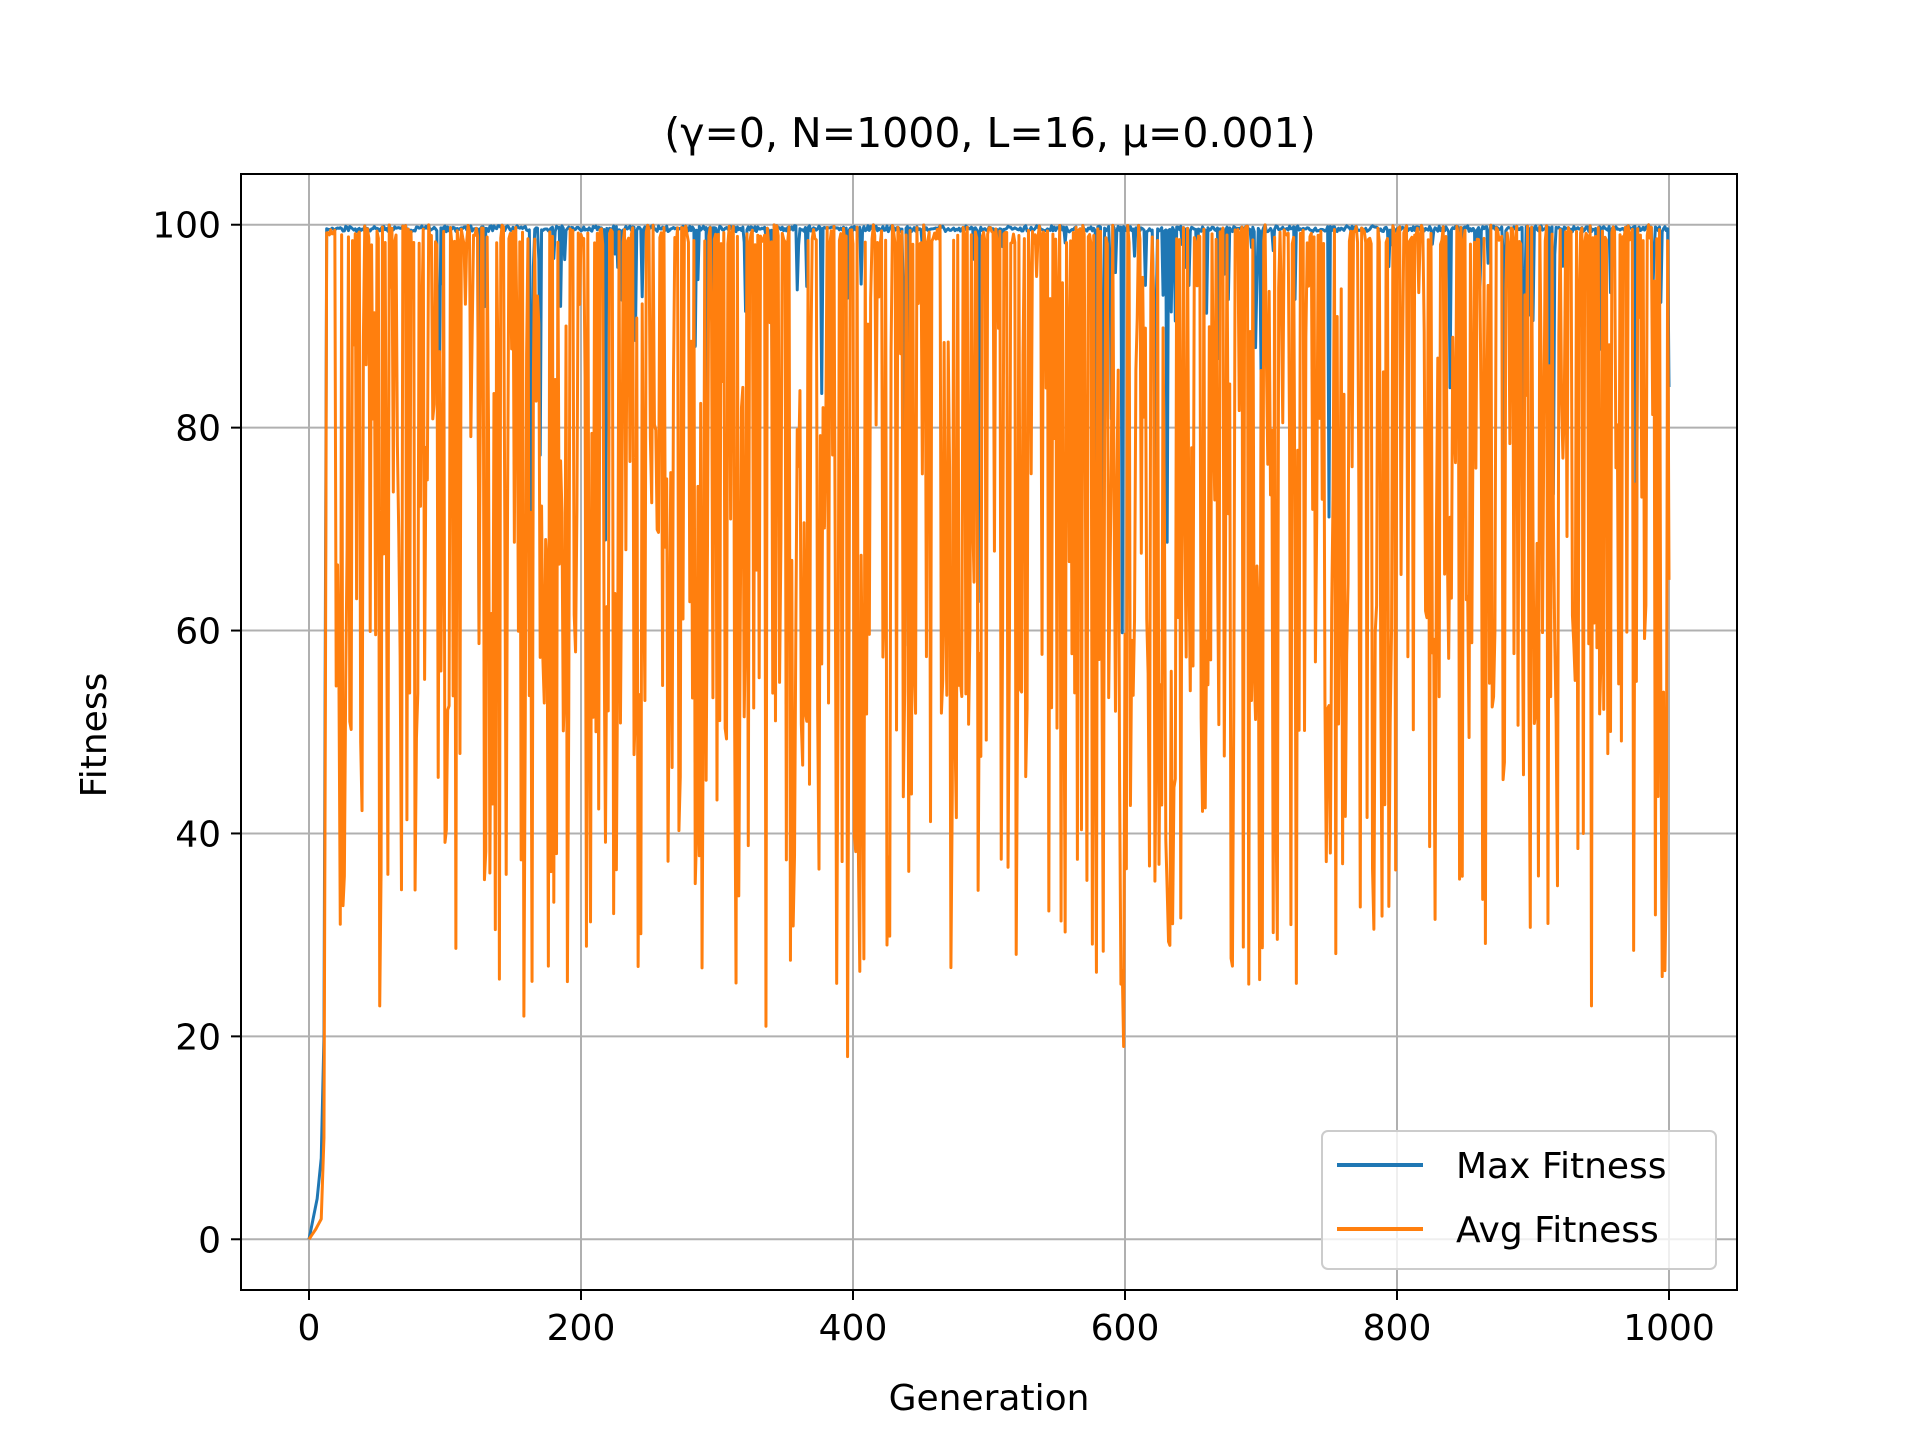 The width and height of the screenshot is (1920, 1440). I want to click on legend-label-max: Max Fitness, so click(1561, 1166).